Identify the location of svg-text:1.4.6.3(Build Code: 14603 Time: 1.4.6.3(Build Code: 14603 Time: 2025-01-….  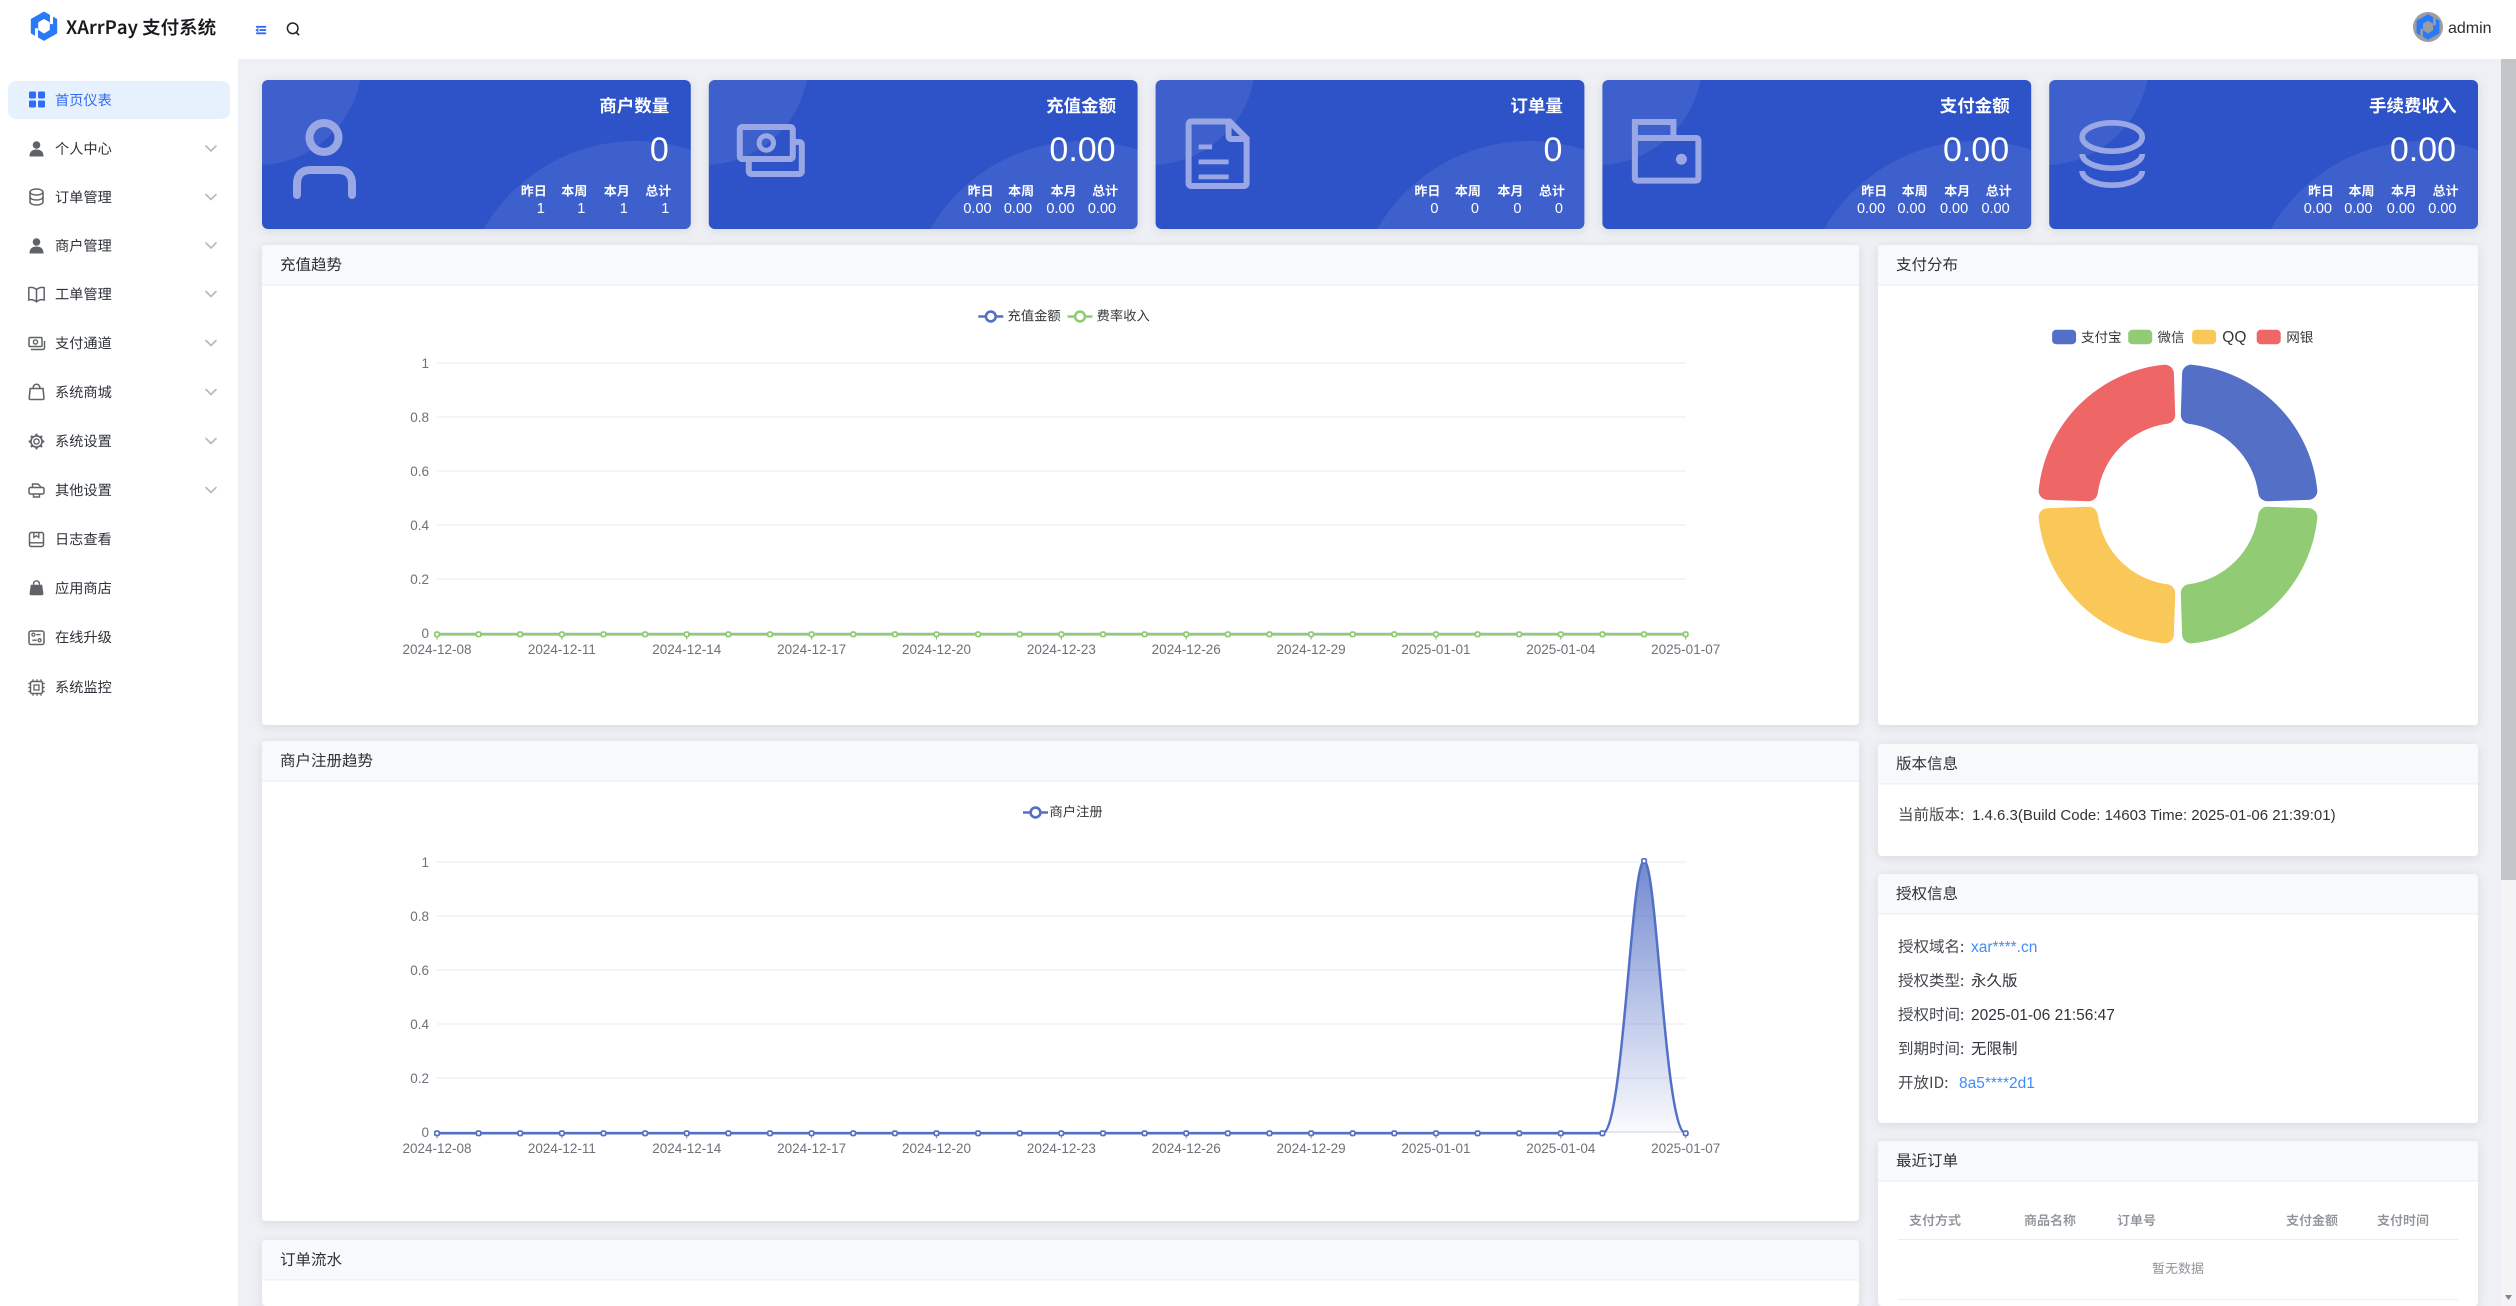
(2154, 815).